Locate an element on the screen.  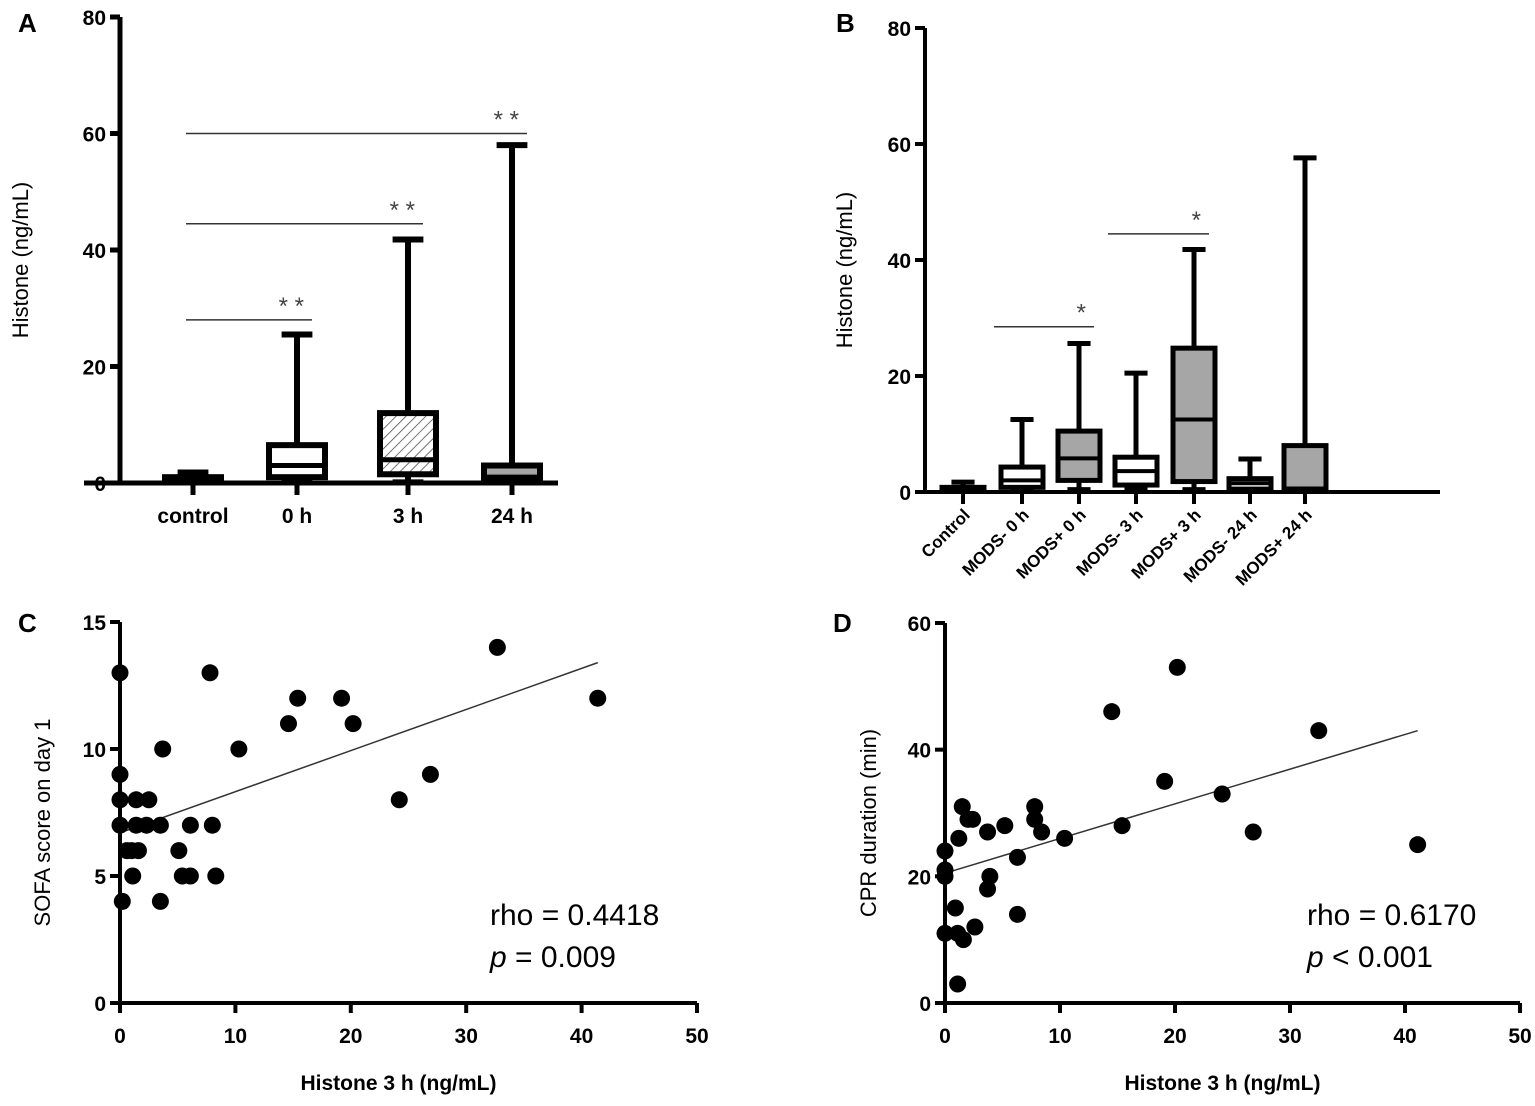
p-value-annotation: p < 0.001 is located at coordinates (1369, 957).